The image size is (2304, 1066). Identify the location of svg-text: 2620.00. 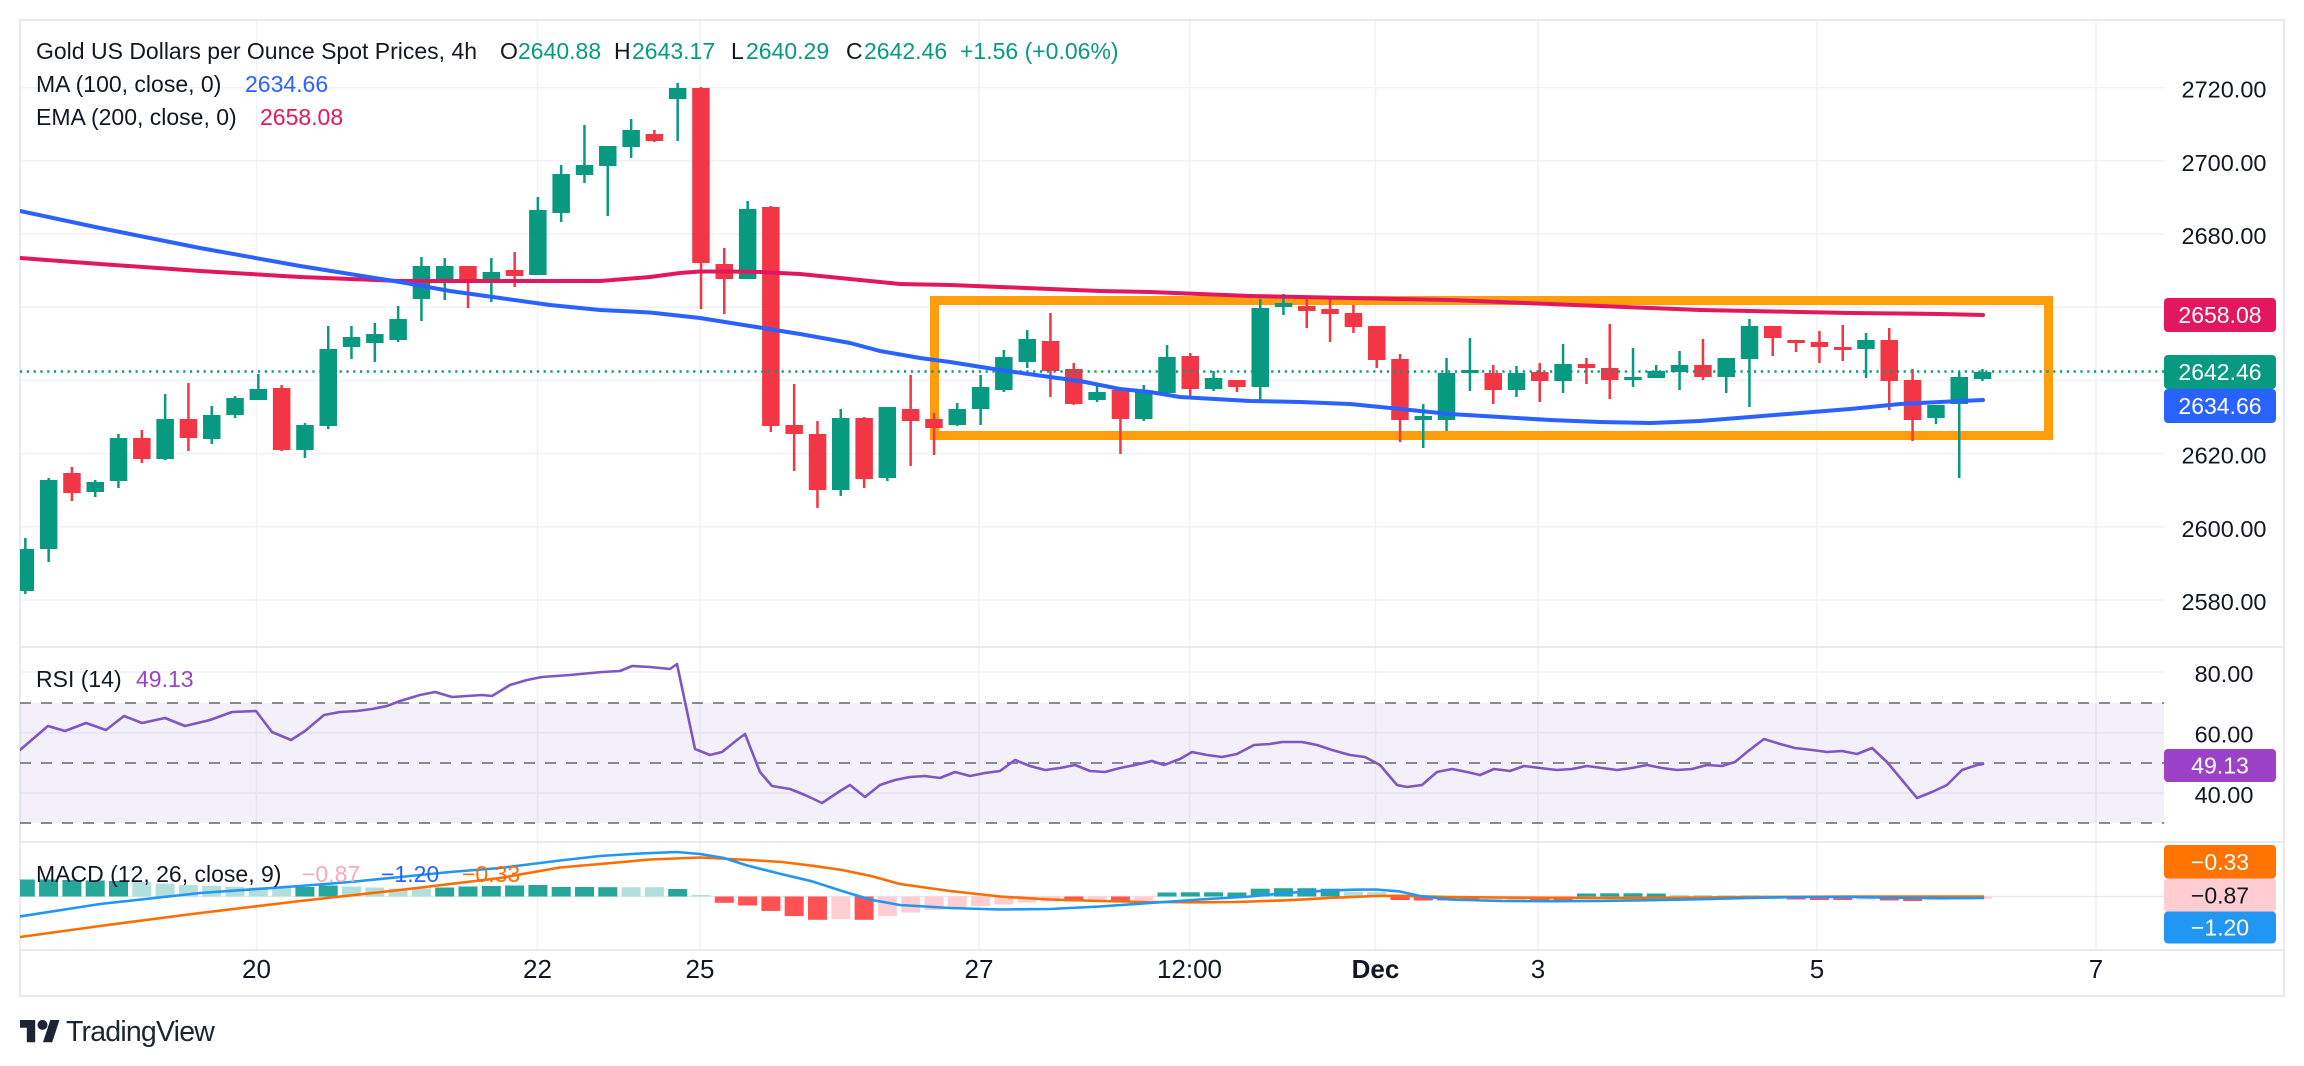
(2224, 456).